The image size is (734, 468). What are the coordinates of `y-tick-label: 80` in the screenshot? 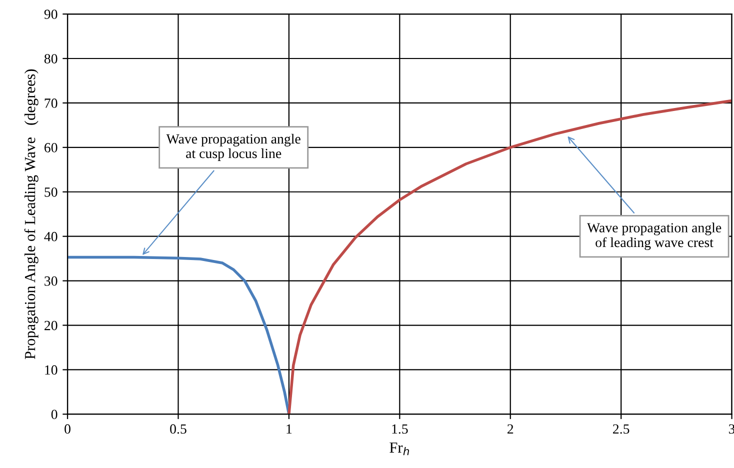 It's located at (51, 59).